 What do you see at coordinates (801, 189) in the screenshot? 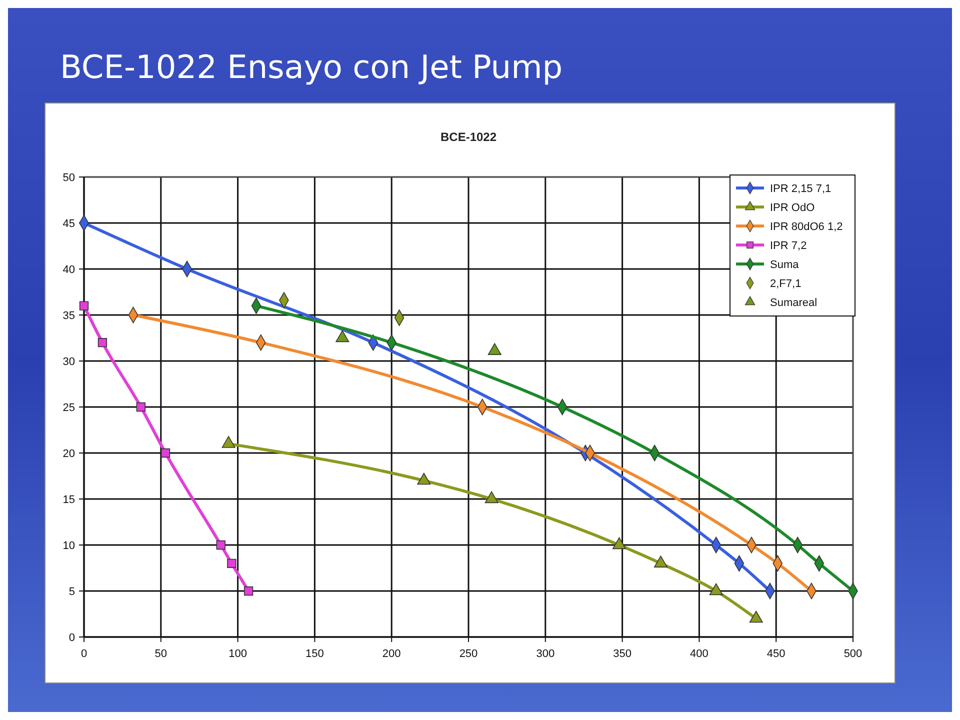
I see `legend-label: IPR 2,15 7,1` at bounding box center [801, 189].